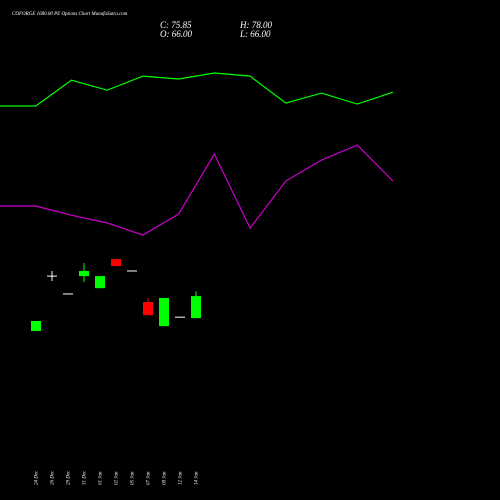  I want to click on x-tick-label: 26 Dec, so click(53, 477).